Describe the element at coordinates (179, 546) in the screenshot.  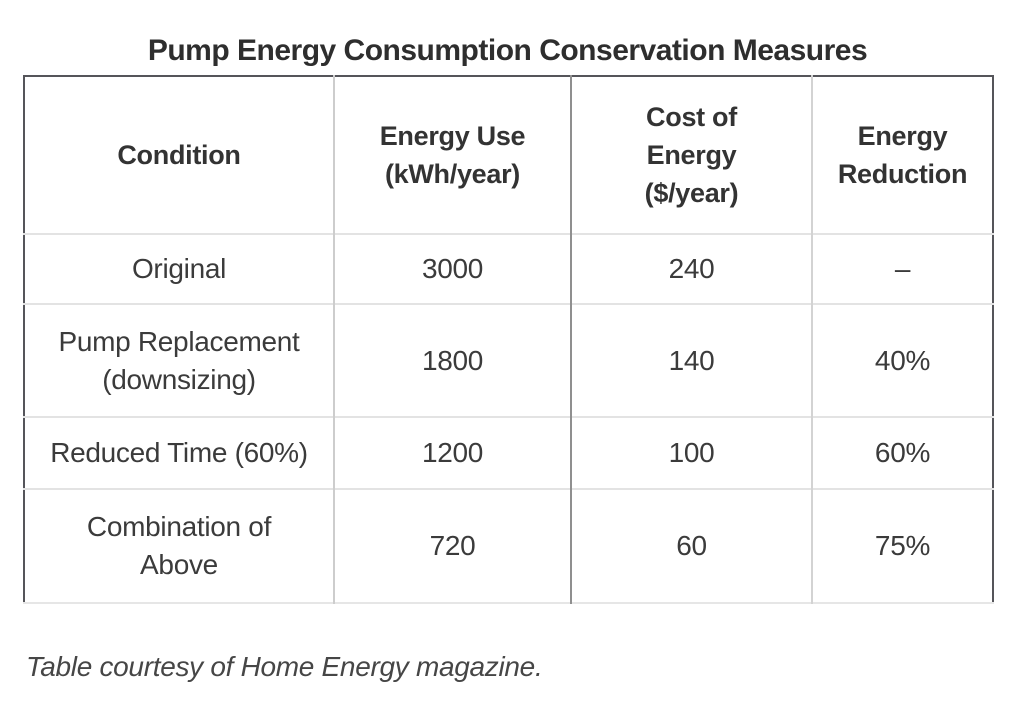
I see `cell-condition: Combination of Above` at that location.